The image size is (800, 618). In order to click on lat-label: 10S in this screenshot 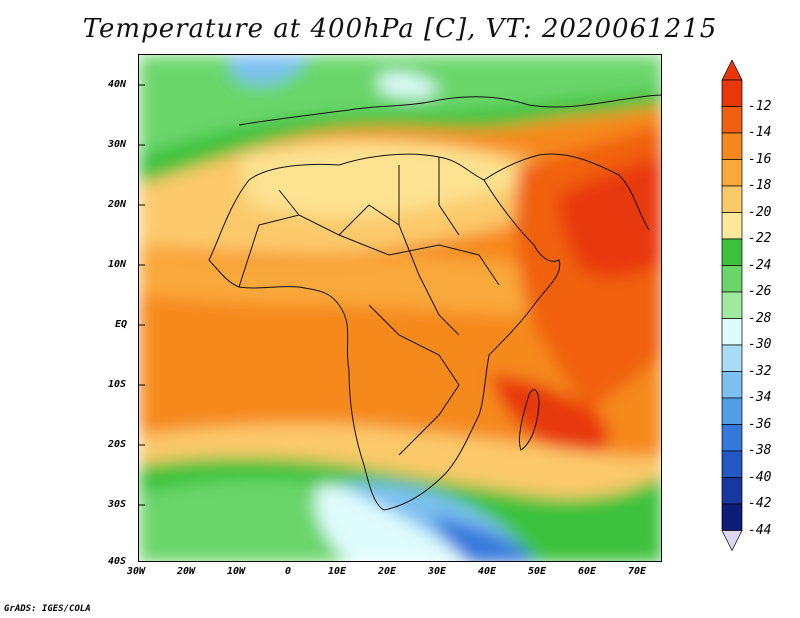, I will do `click(117, 384)`.